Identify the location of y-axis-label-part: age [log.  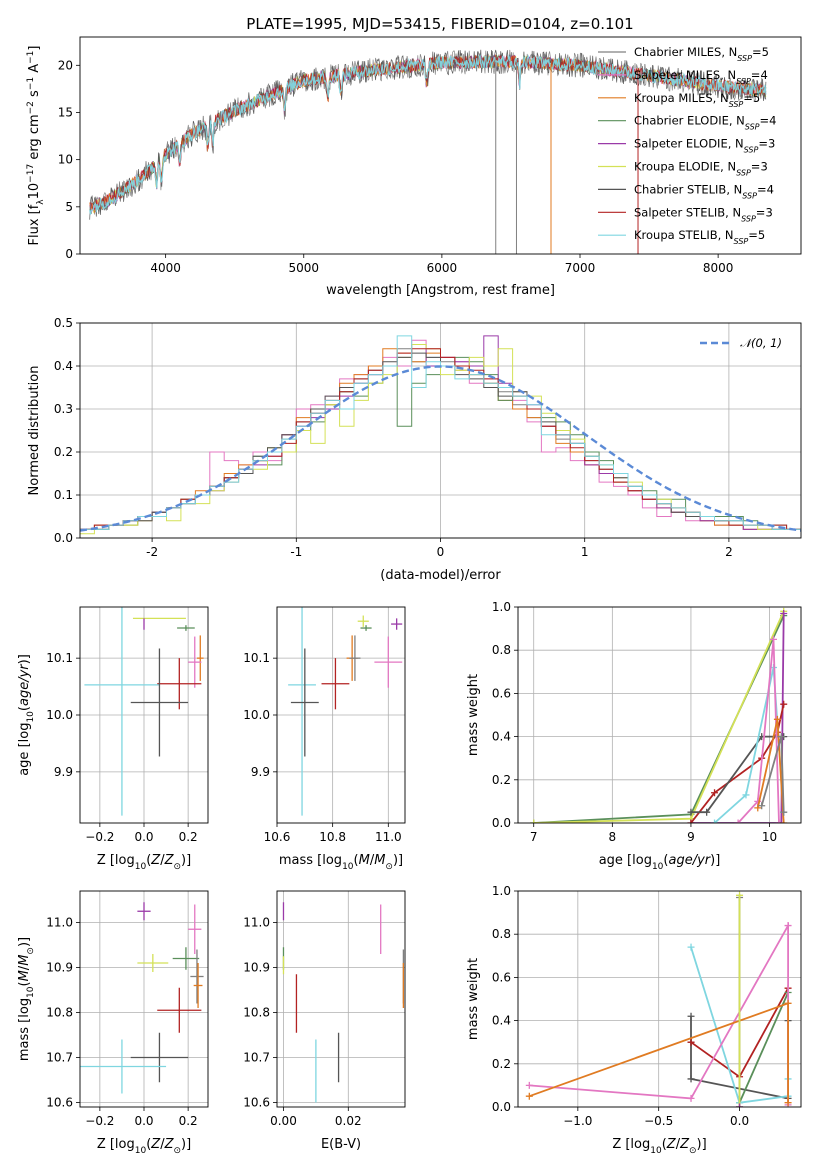
(24, 749).